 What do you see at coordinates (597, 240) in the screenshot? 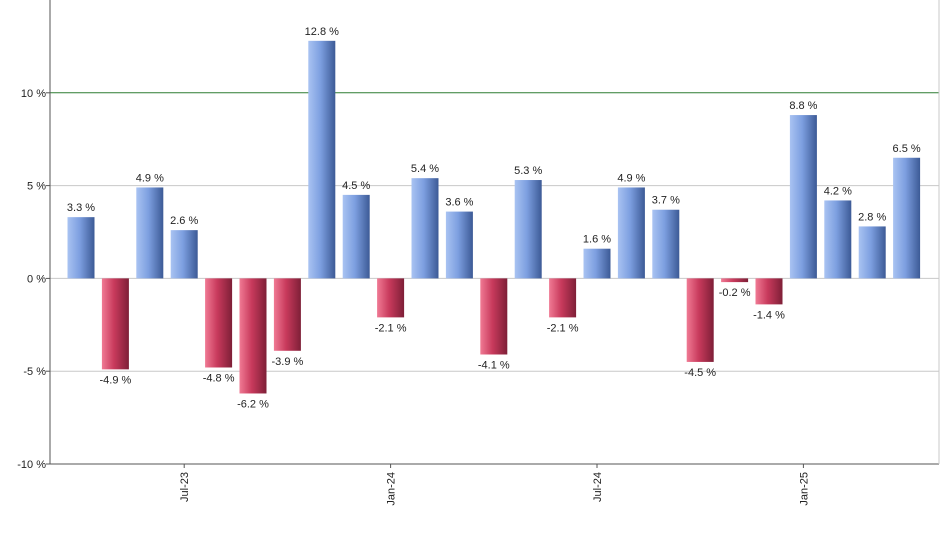
I see `data-label-15: 1.6 %` at bounding box center [597, 240].